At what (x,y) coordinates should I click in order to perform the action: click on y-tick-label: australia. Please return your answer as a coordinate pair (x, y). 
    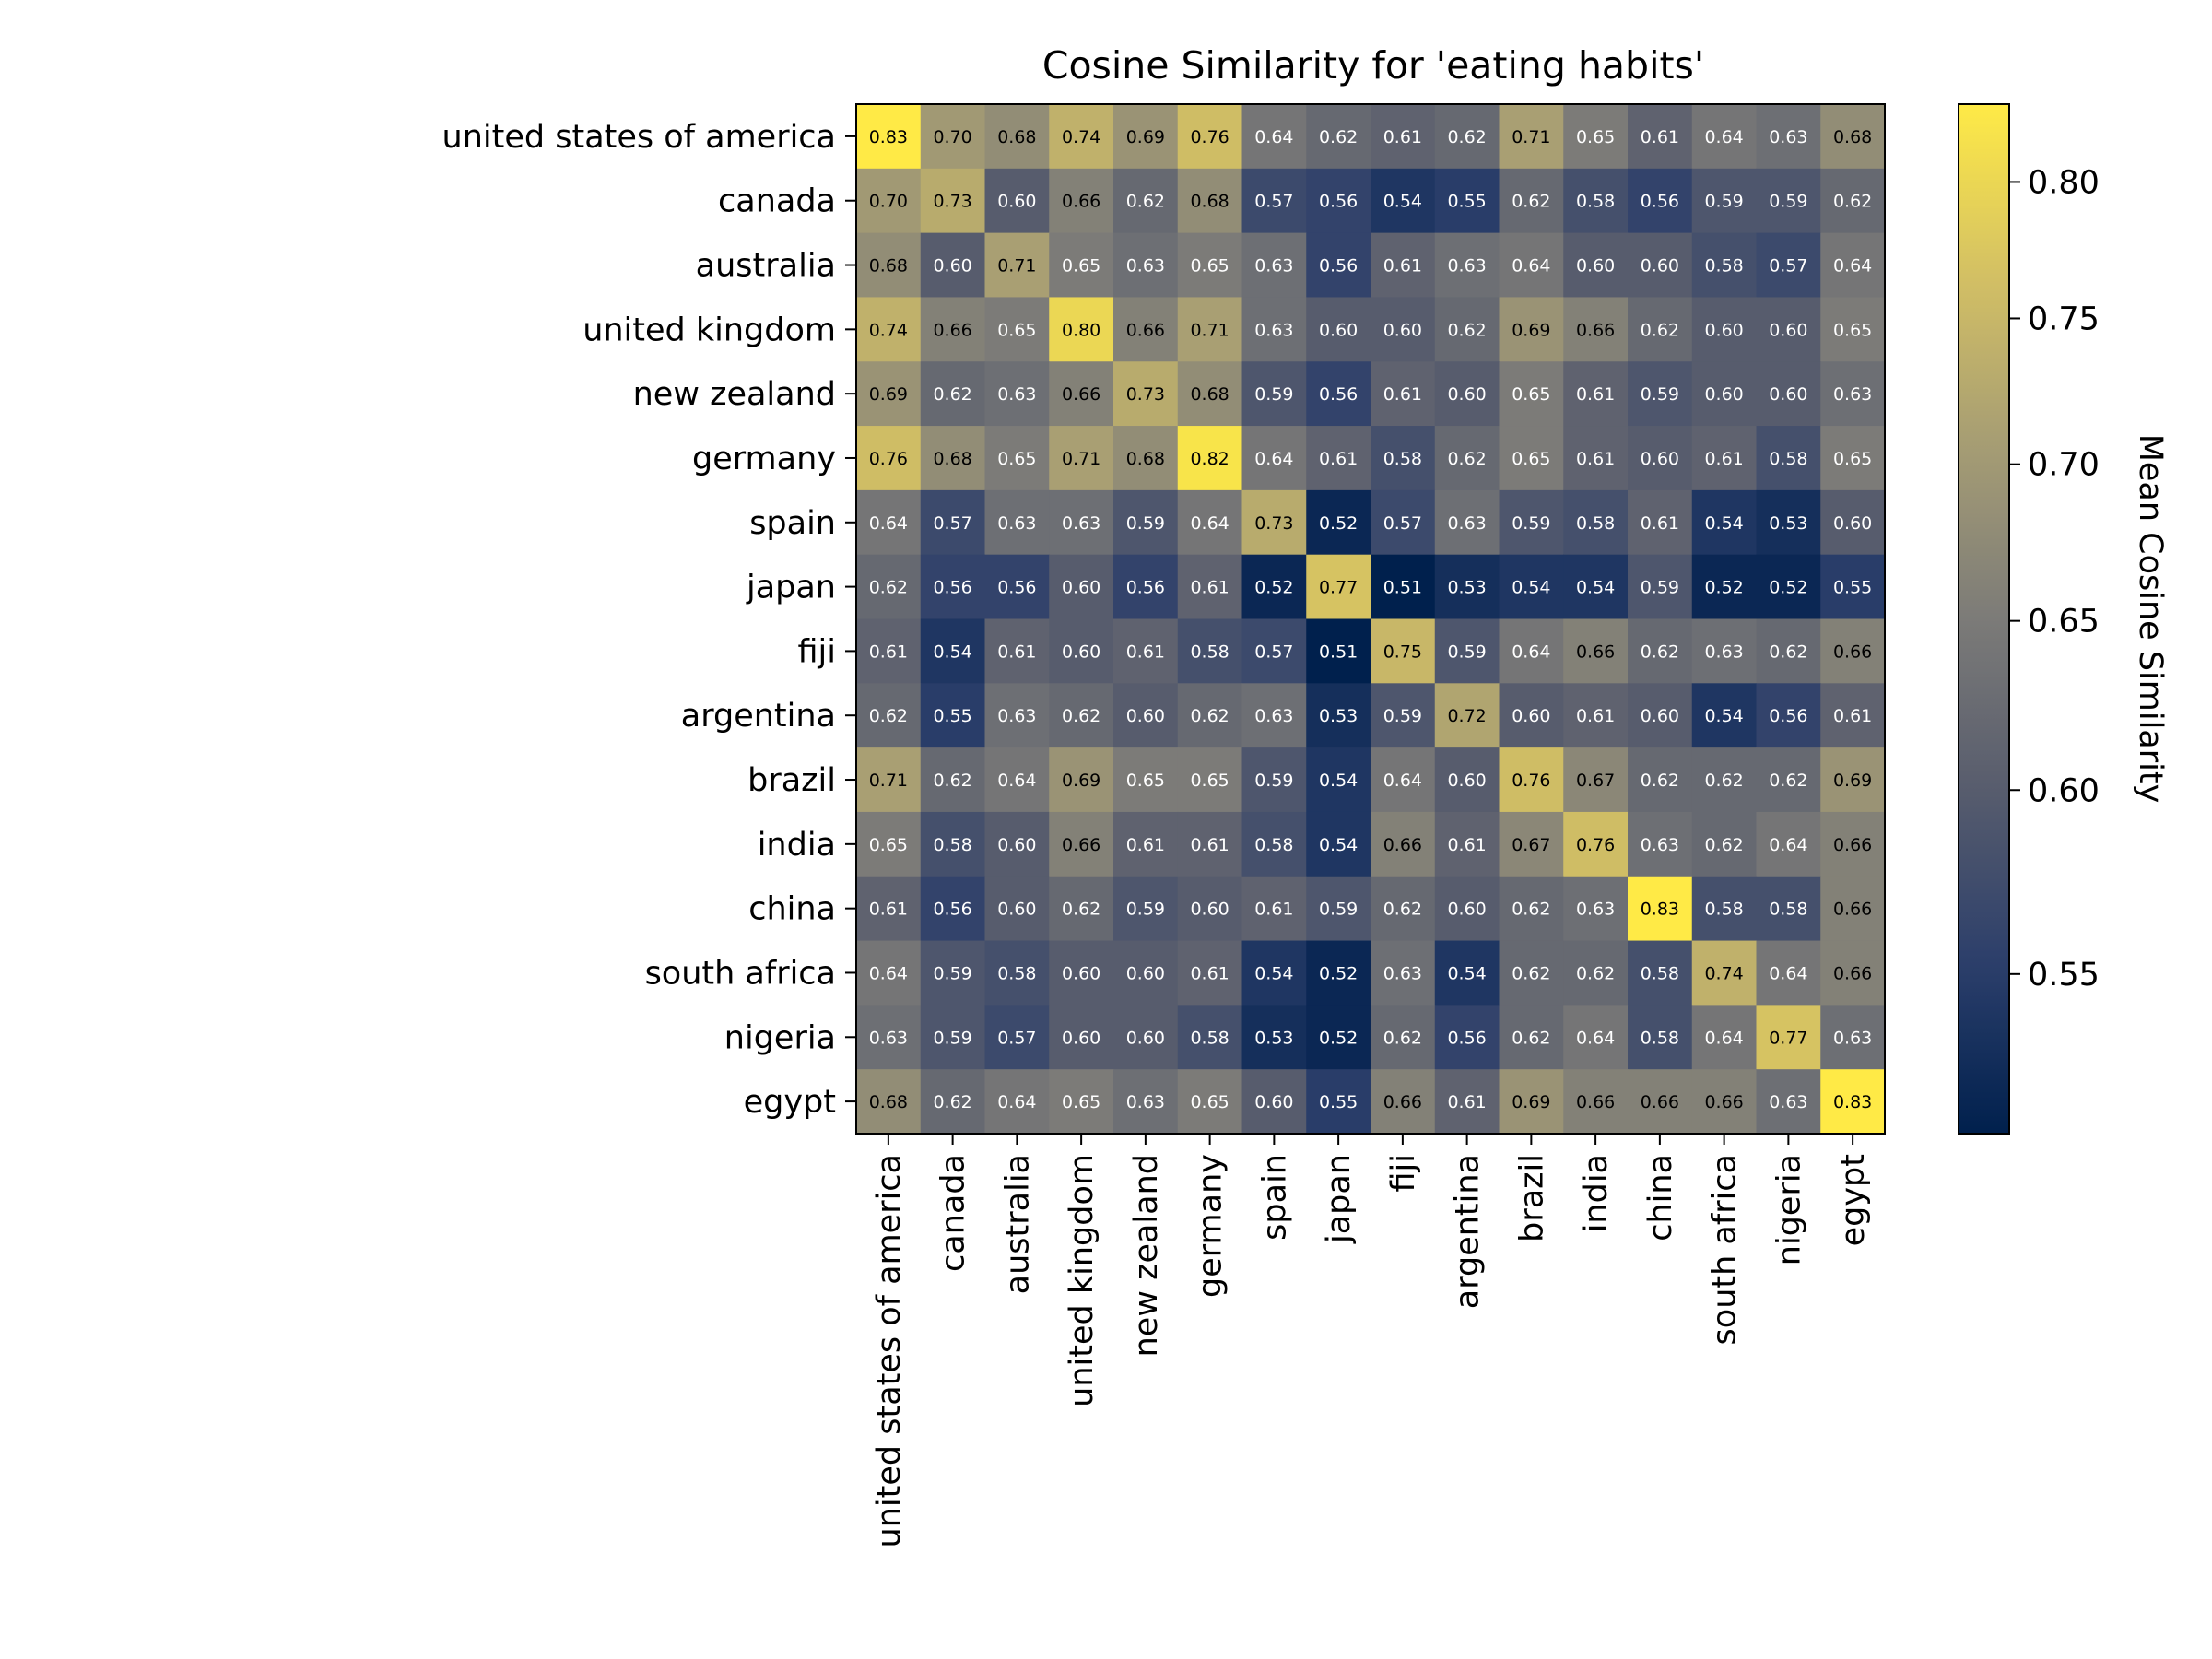
    Looking at the image, I should click on (766, 266).